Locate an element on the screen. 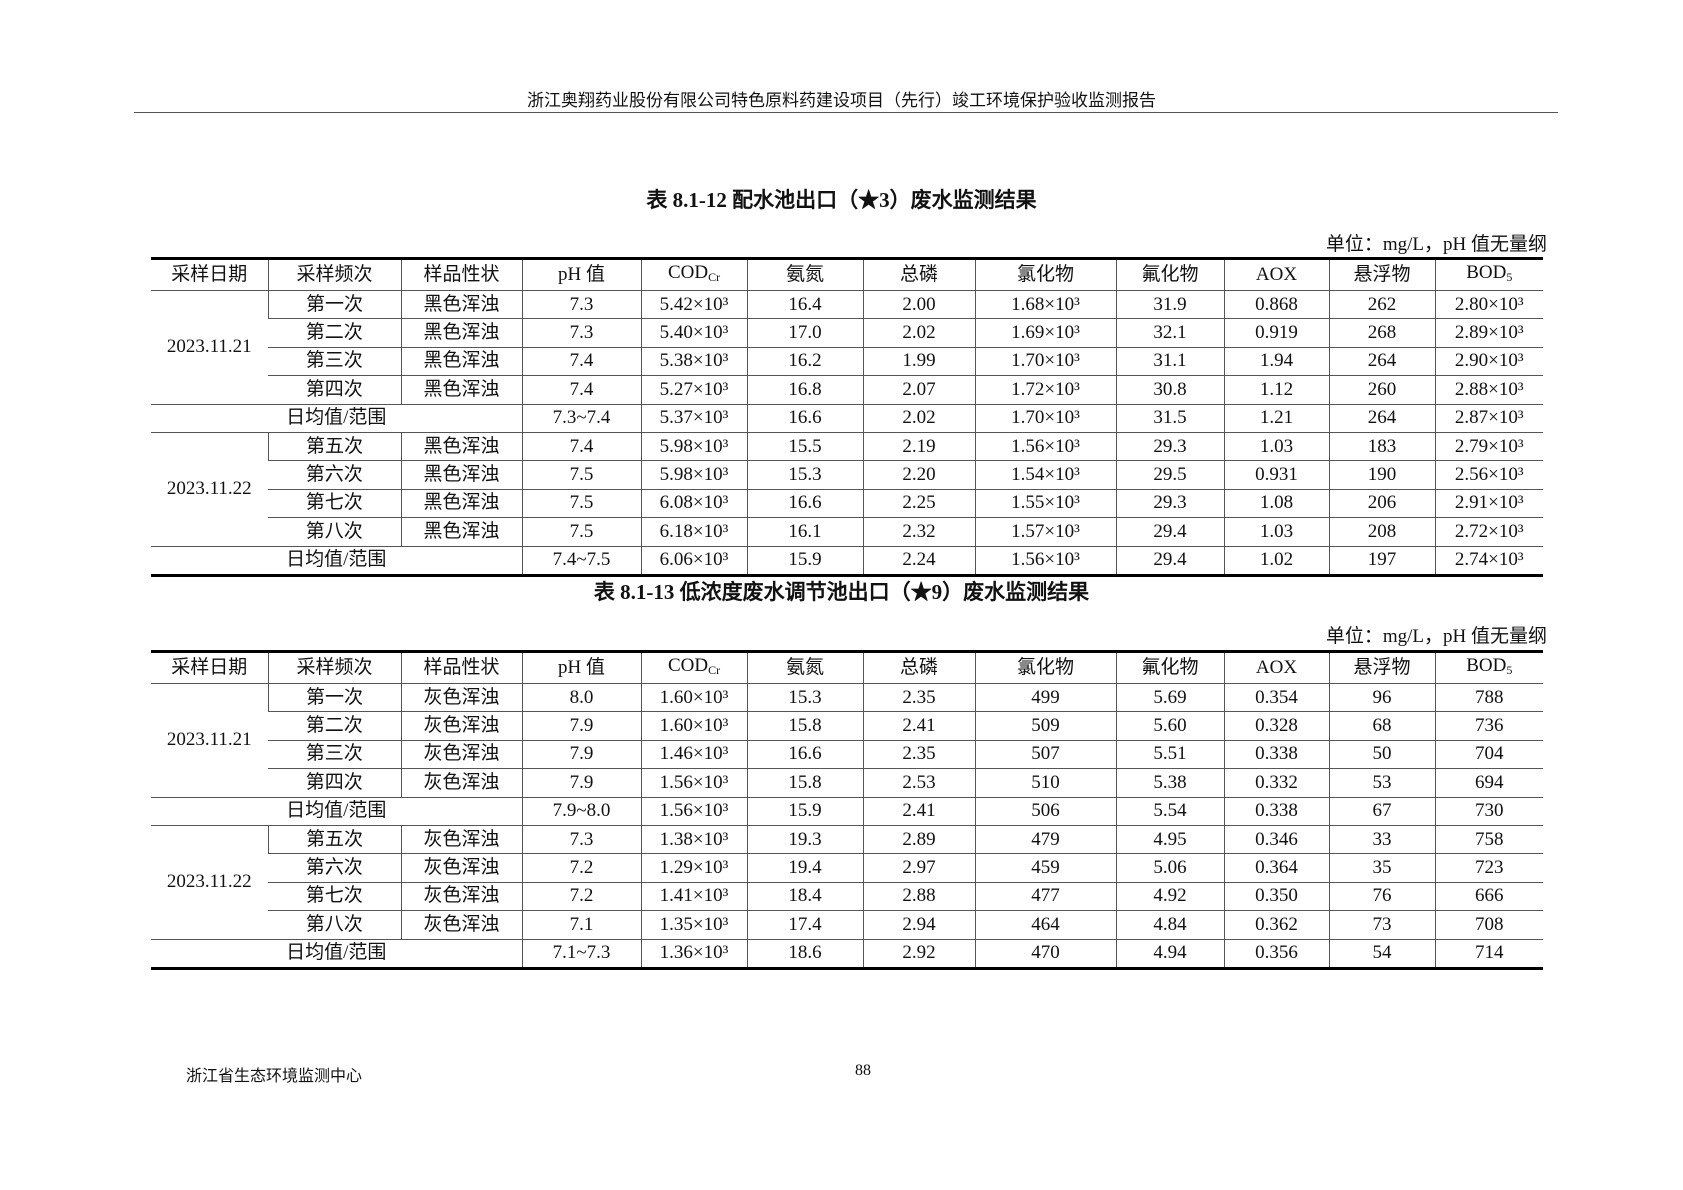  value-cell: 5.51 is located at coordinates (1169, 754).